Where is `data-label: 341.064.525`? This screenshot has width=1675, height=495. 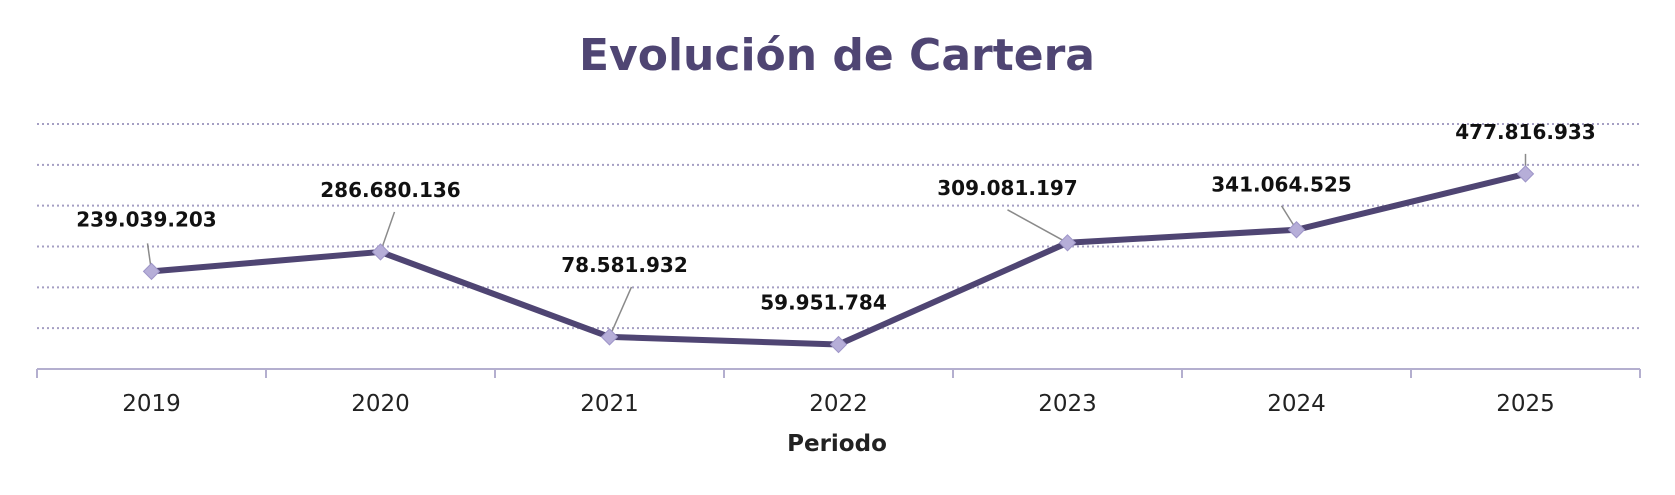 data-label: 341.064.525 is located at coordinates (1281, 185).